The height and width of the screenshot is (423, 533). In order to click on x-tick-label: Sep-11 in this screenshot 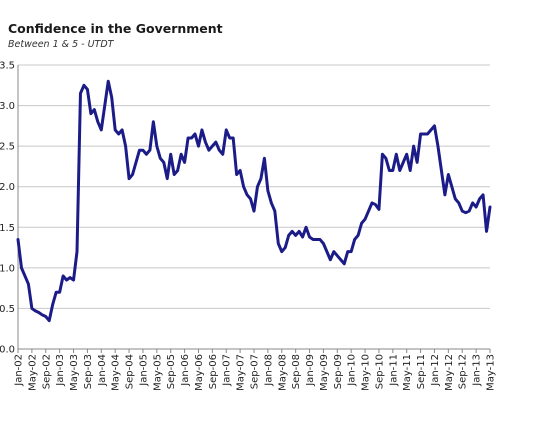, I will do `click(421, 371)`.